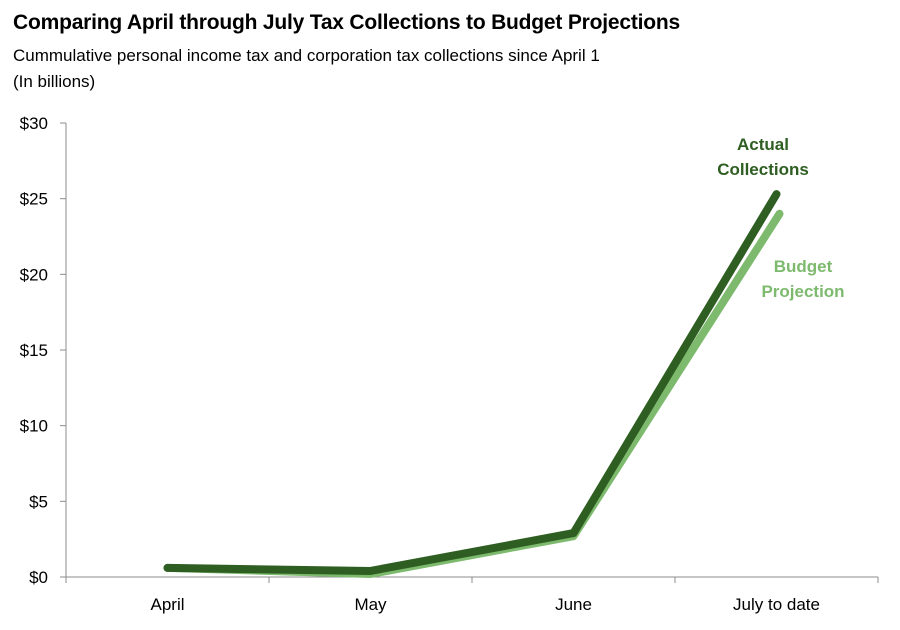 The height and width of the screenshot is (630, 900). What do you see at coordinates (167, 604) in the screenshot?
I see `x-tick-label: April` at bounding box center [167, 604].